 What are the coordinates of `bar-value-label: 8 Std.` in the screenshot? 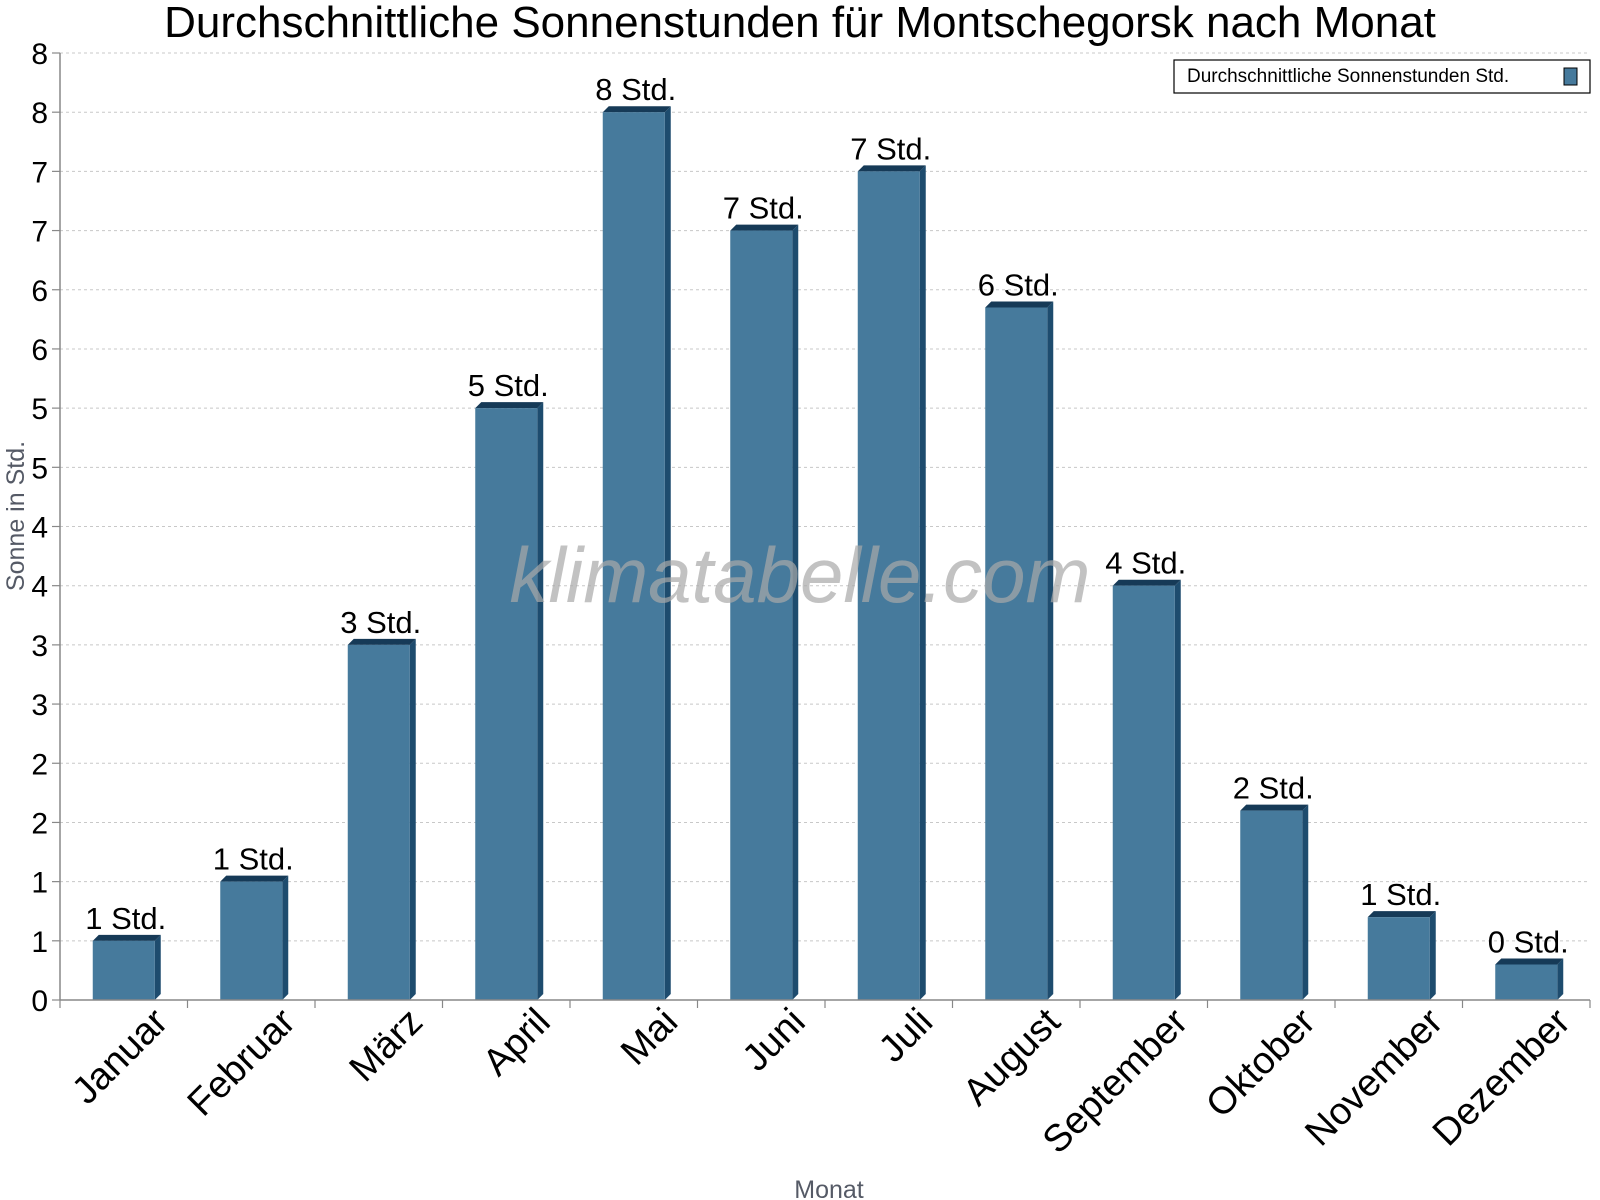 It's located at (635, 89).